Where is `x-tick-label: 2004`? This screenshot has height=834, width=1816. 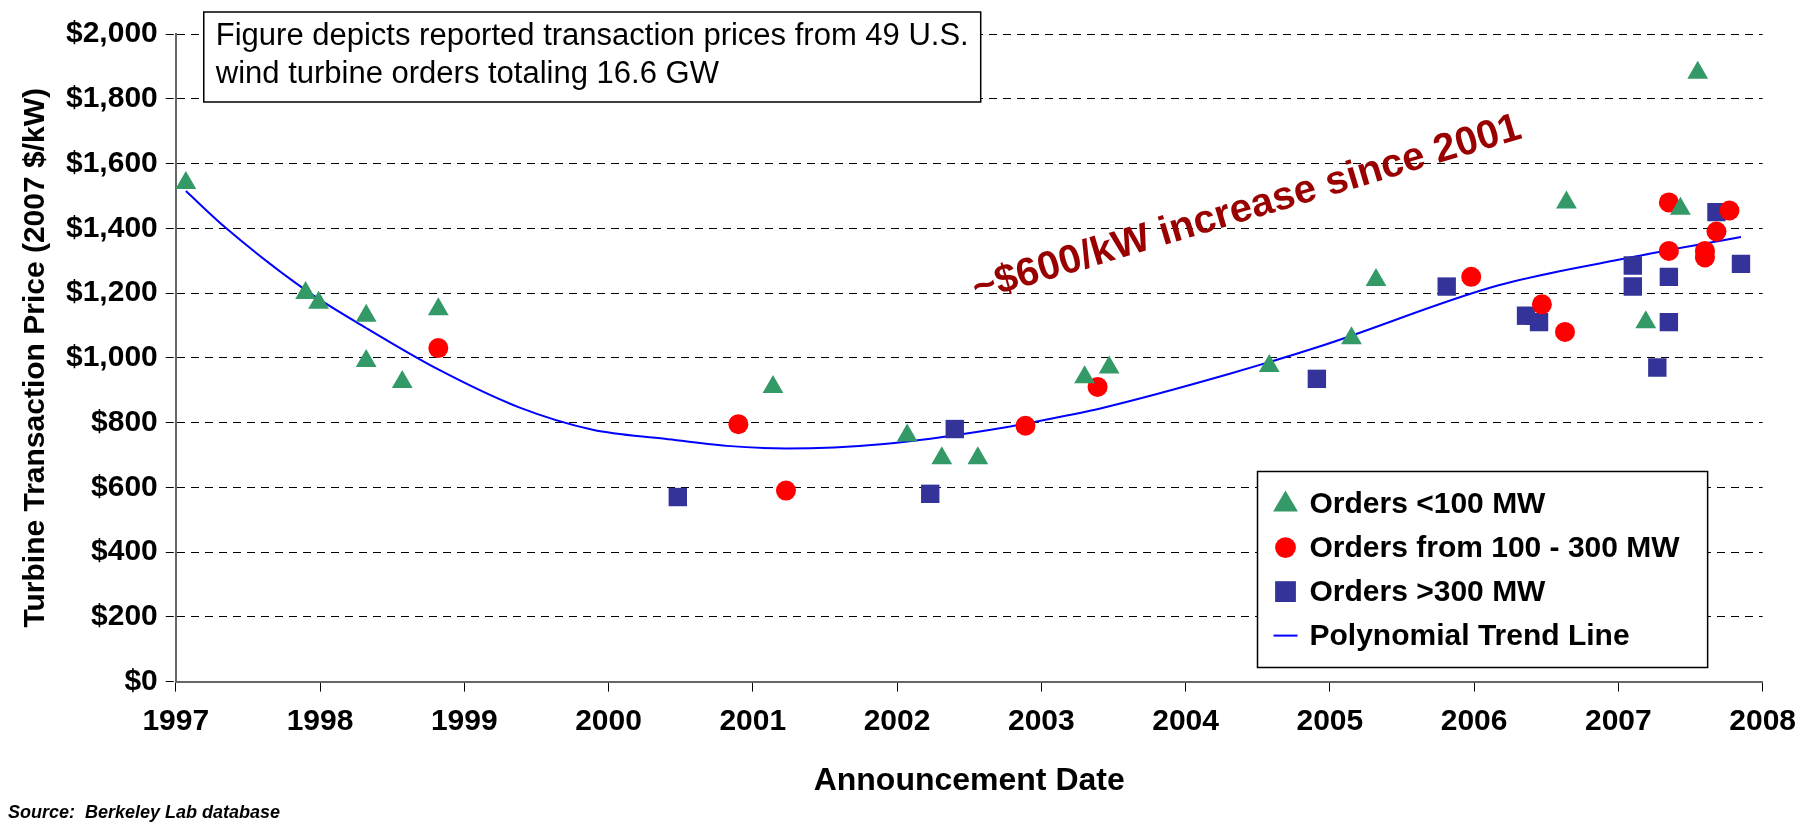
x-tick-label: 2004 is located at coordinates (1186, 719).